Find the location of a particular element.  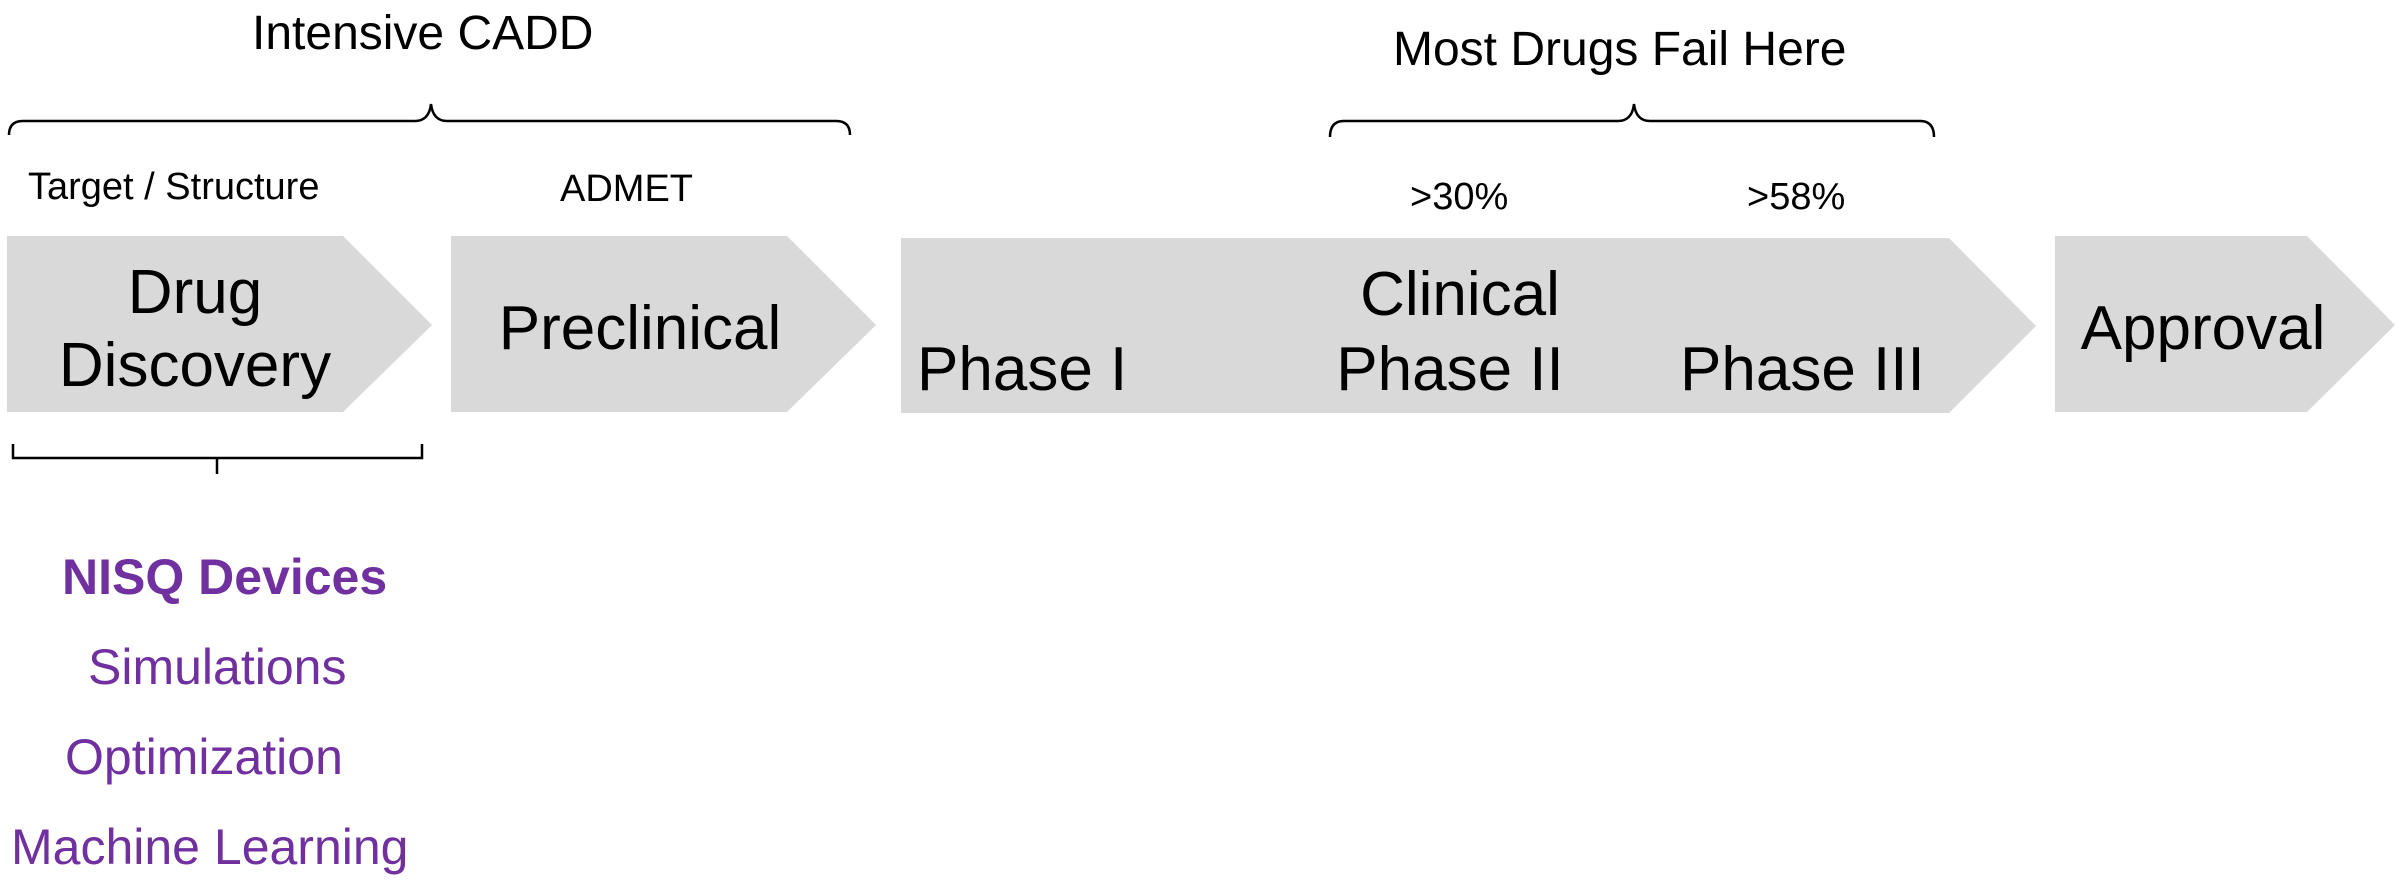

drug-discovery-line2: Discovery is located at coordinates (195, 366).